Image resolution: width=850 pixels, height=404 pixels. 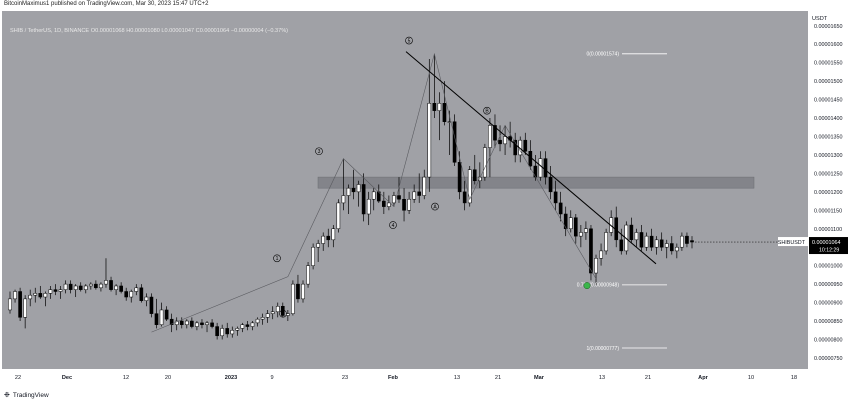 I want to click on price-axis, so click(x=828, y=198).